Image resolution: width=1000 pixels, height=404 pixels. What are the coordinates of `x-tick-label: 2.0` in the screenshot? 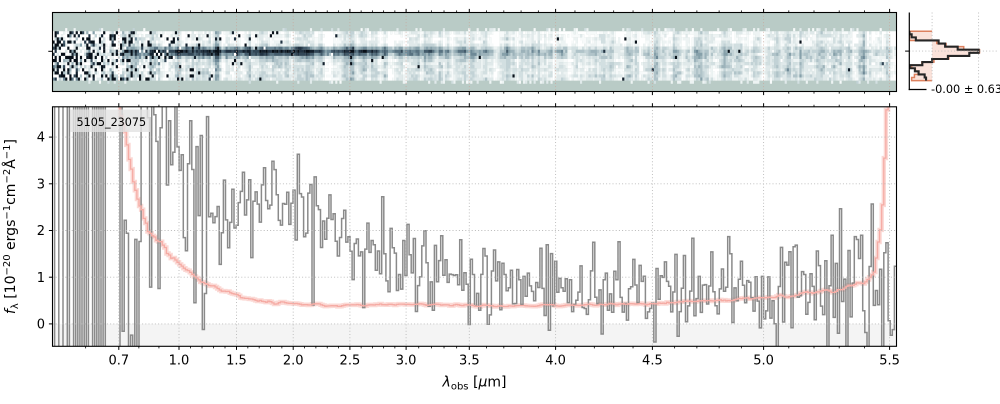 It's located at (293, 361).